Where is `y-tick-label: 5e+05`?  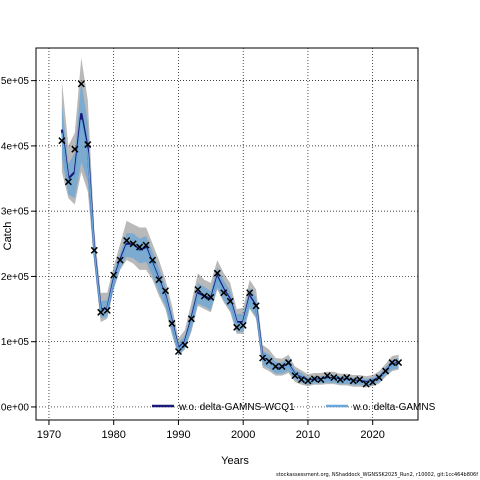 y-tick-label: 5e+05 is located at coordinates (15, 81).